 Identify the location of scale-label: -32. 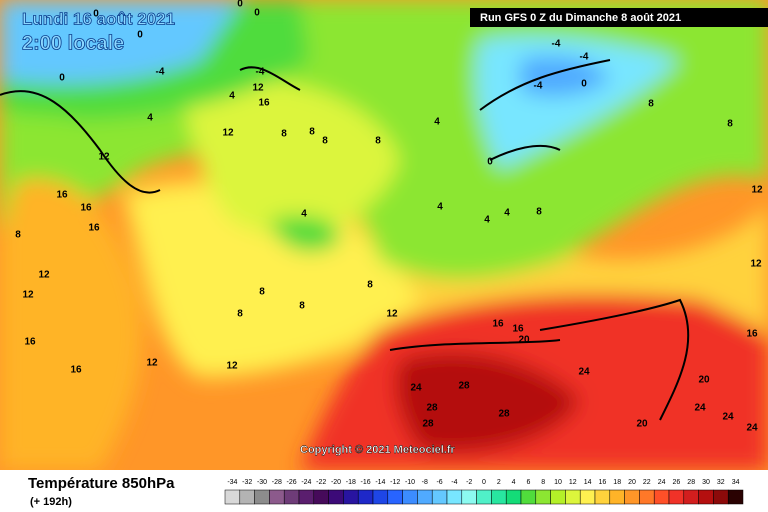
(247, 482).